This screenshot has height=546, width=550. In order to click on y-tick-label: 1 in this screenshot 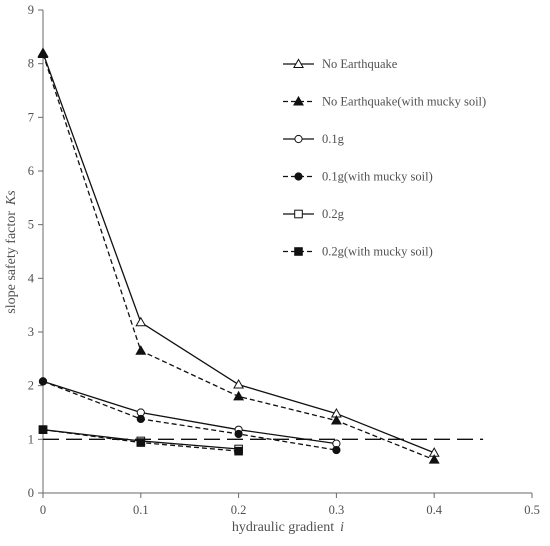, I will do `click(31, 439)`.